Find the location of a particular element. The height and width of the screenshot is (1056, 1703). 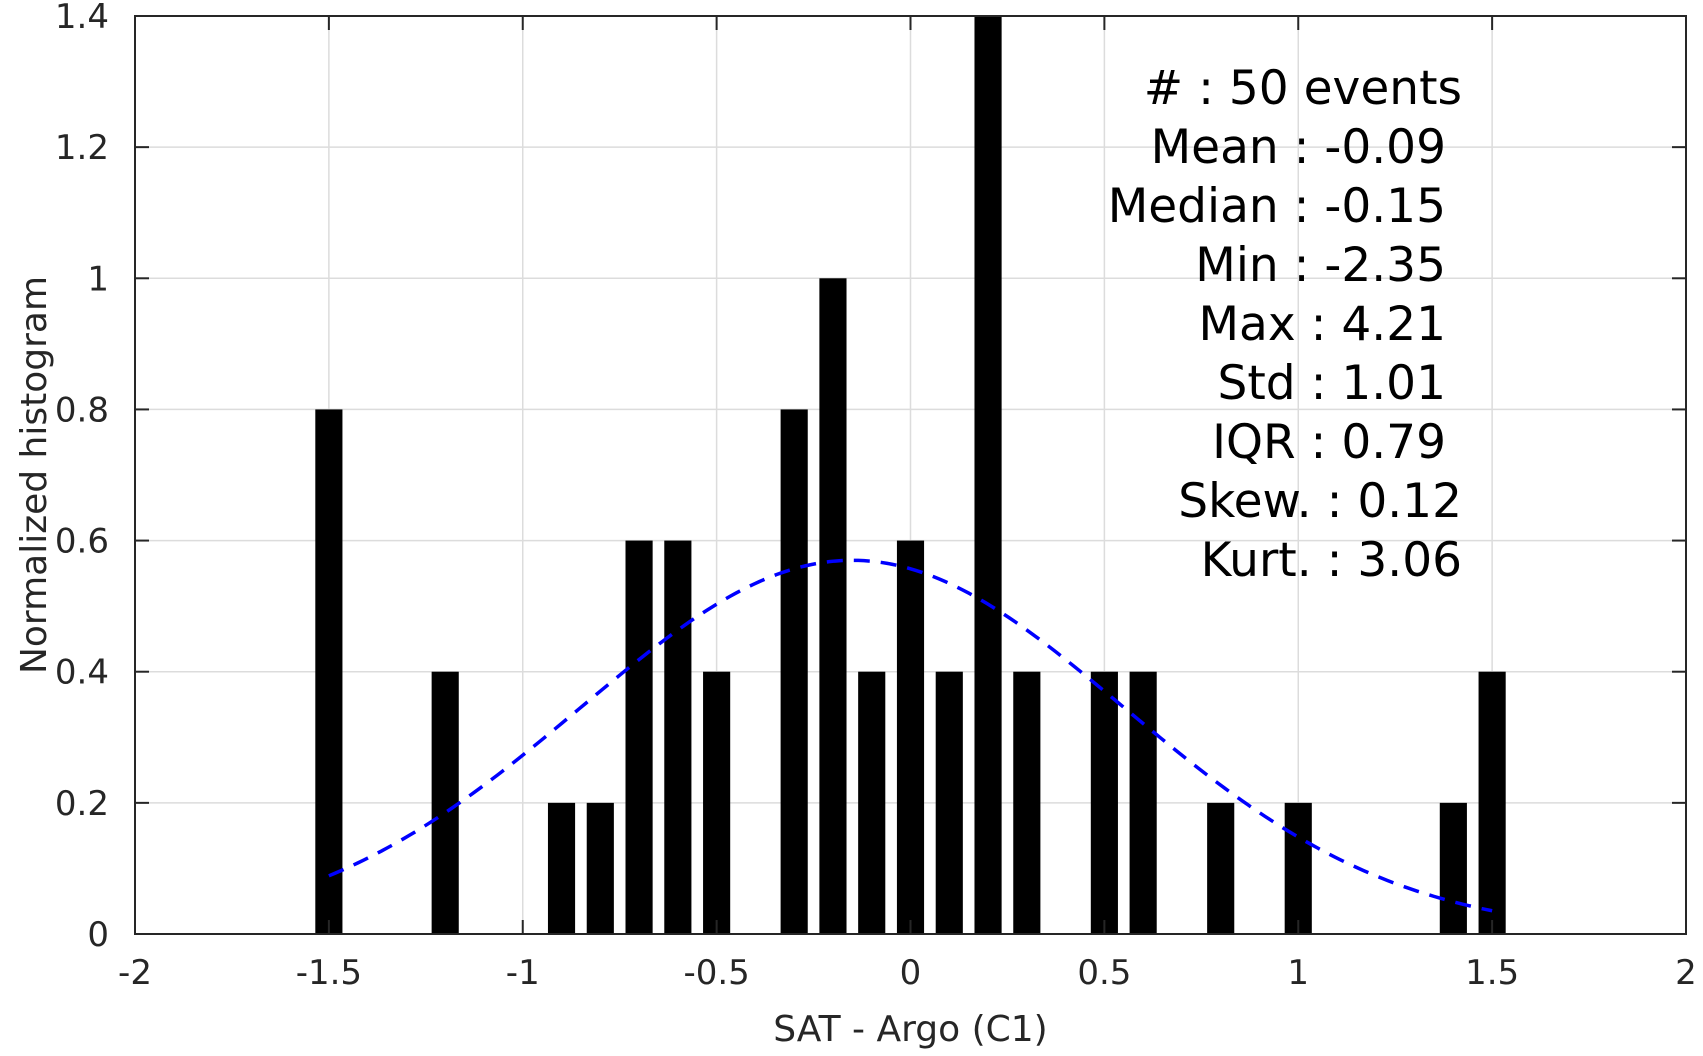

stats-line: Kurt. : 3.06 is located at coordinates (1331, 560).